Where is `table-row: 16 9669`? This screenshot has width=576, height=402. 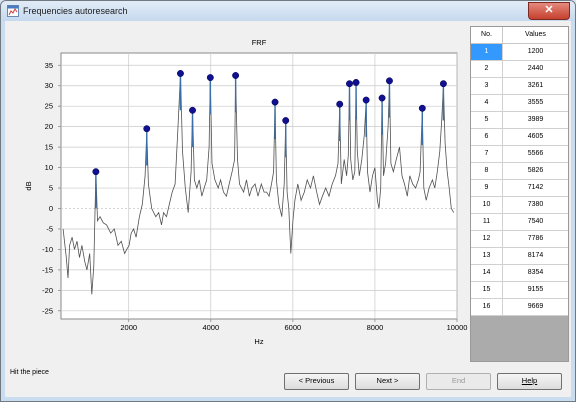 table-row: 16 9669 is located at coordinates (519, 307).